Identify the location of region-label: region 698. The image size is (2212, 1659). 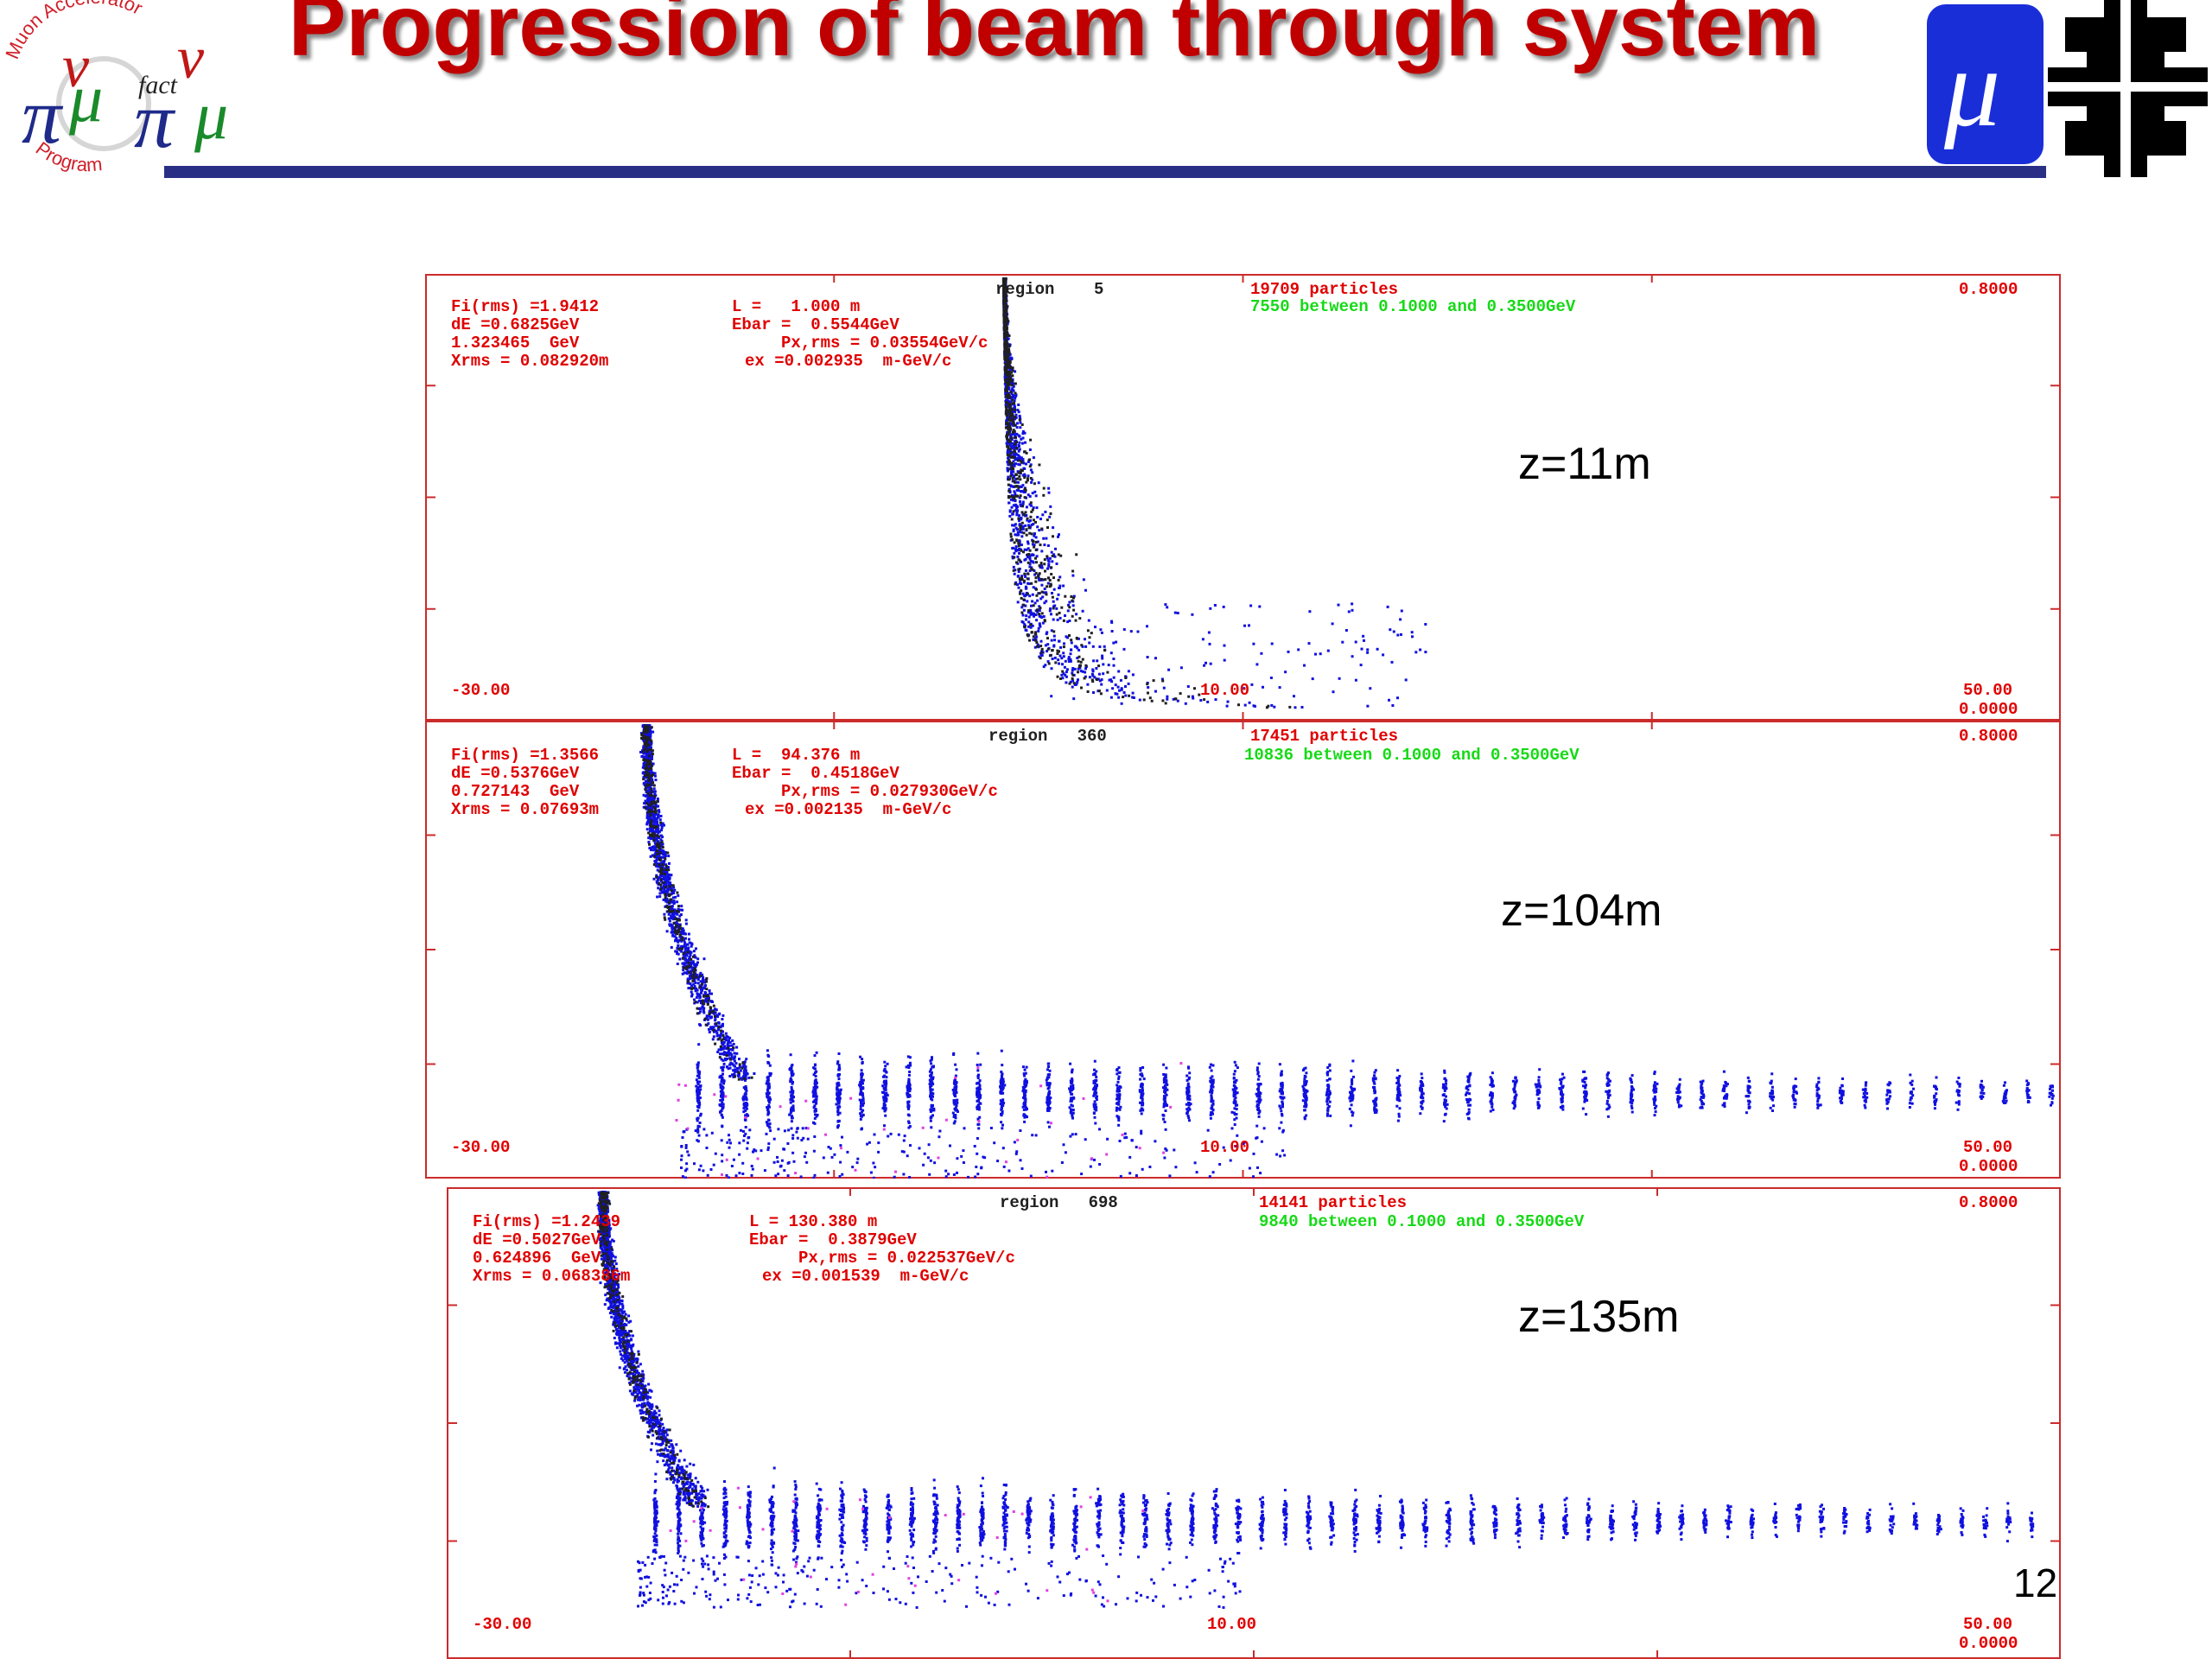
(1059, 1202).